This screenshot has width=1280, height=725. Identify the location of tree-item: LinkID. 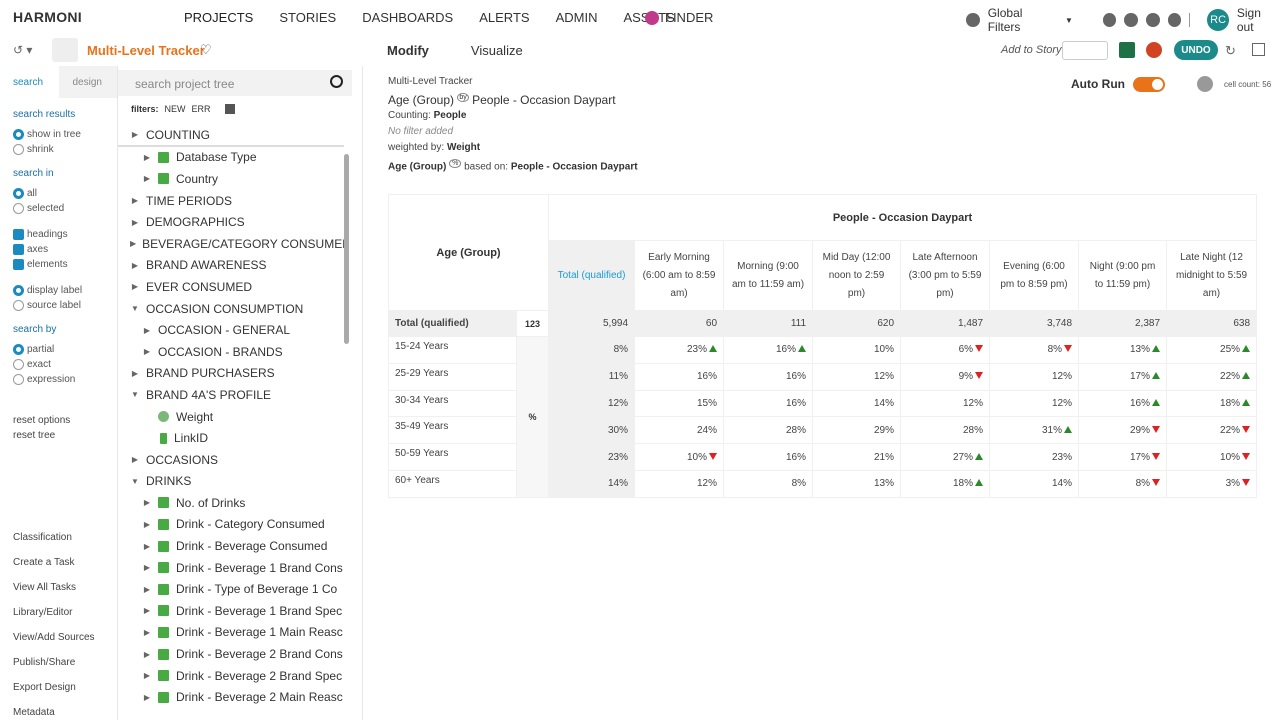
(231, 438).